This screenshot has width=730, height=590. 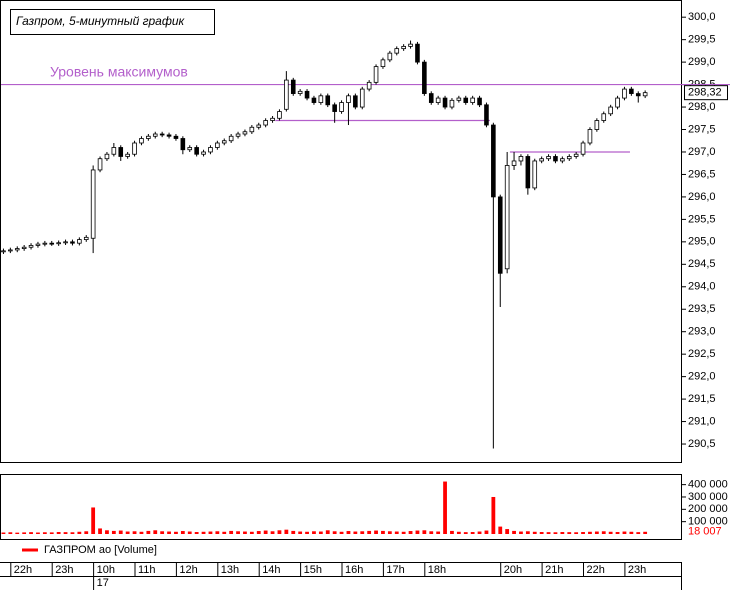 What do you see at coordinates (705, 93) in the screenshot?
I see `last-price-label: 298,32` at bounding box center [705, 93].